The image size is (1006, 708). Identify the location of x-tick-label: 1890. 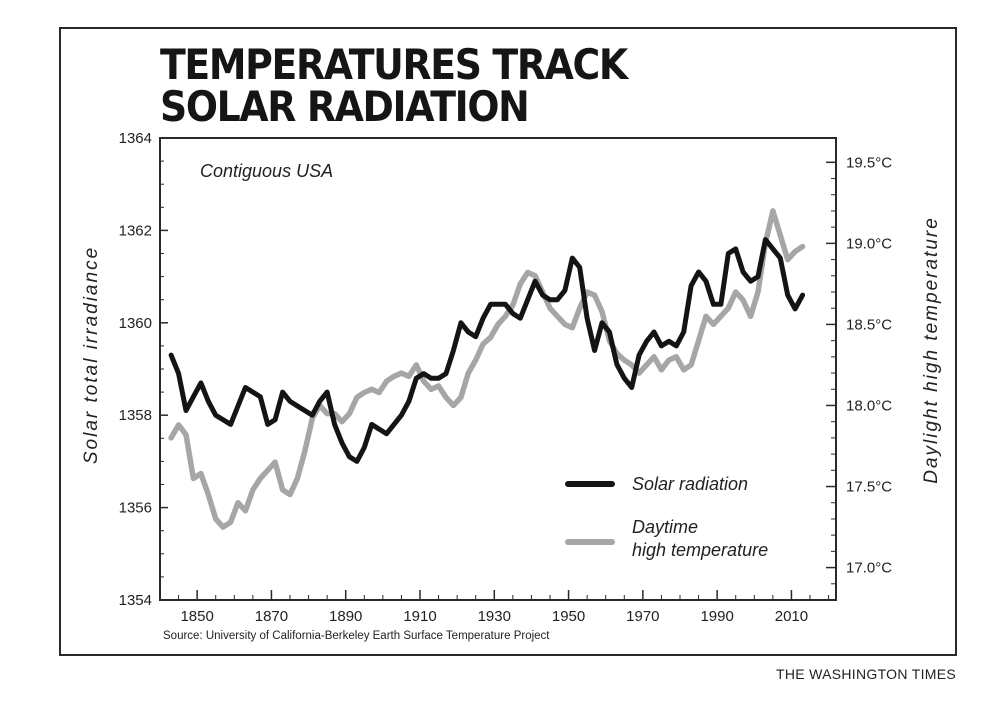
(345, 616).